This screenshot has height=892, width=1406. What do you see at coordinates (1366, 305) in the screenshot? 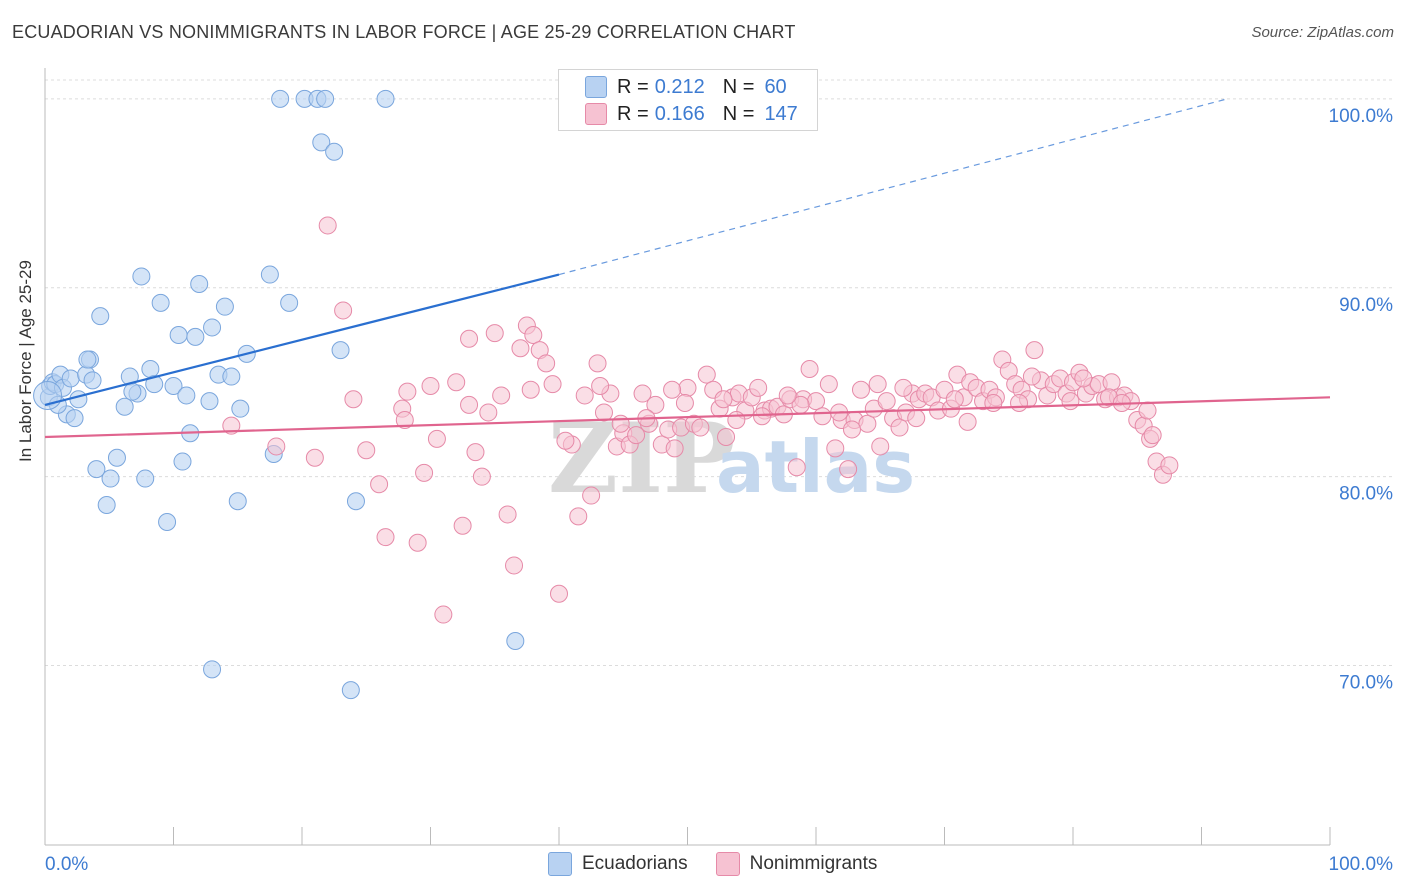
I see `y-tick-label: 90.0%` at bounding box center [1366, 305].